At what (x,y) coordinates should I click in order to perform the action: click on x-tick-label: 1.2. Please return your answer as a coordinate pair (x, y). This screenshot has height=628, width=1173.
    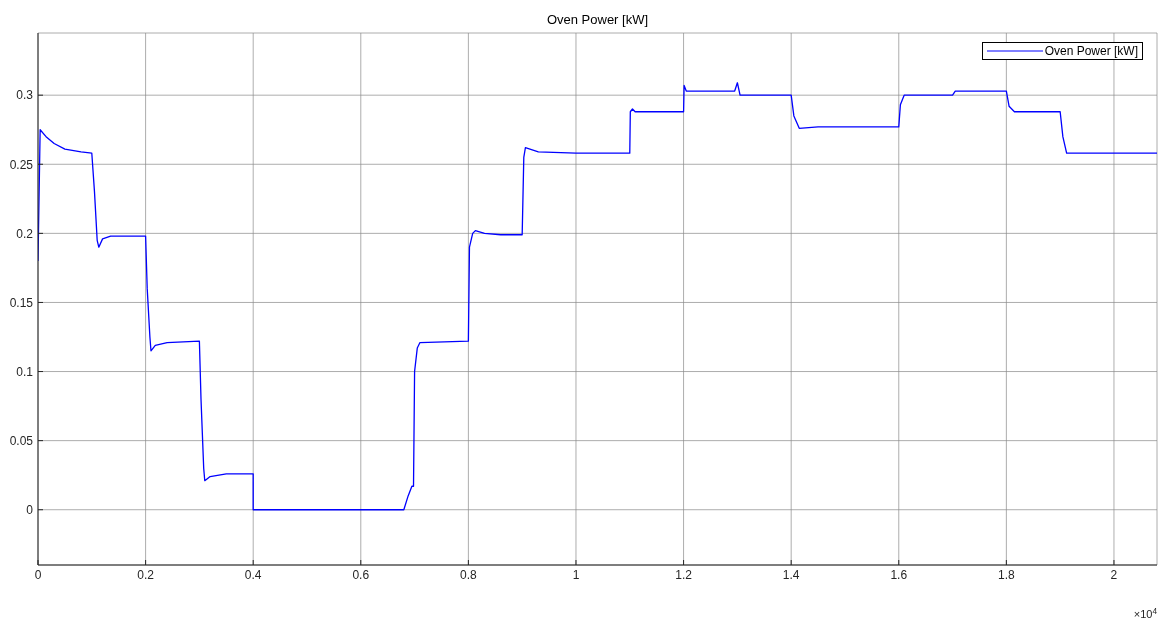
    Looking at the image, I should click on (684, 574).